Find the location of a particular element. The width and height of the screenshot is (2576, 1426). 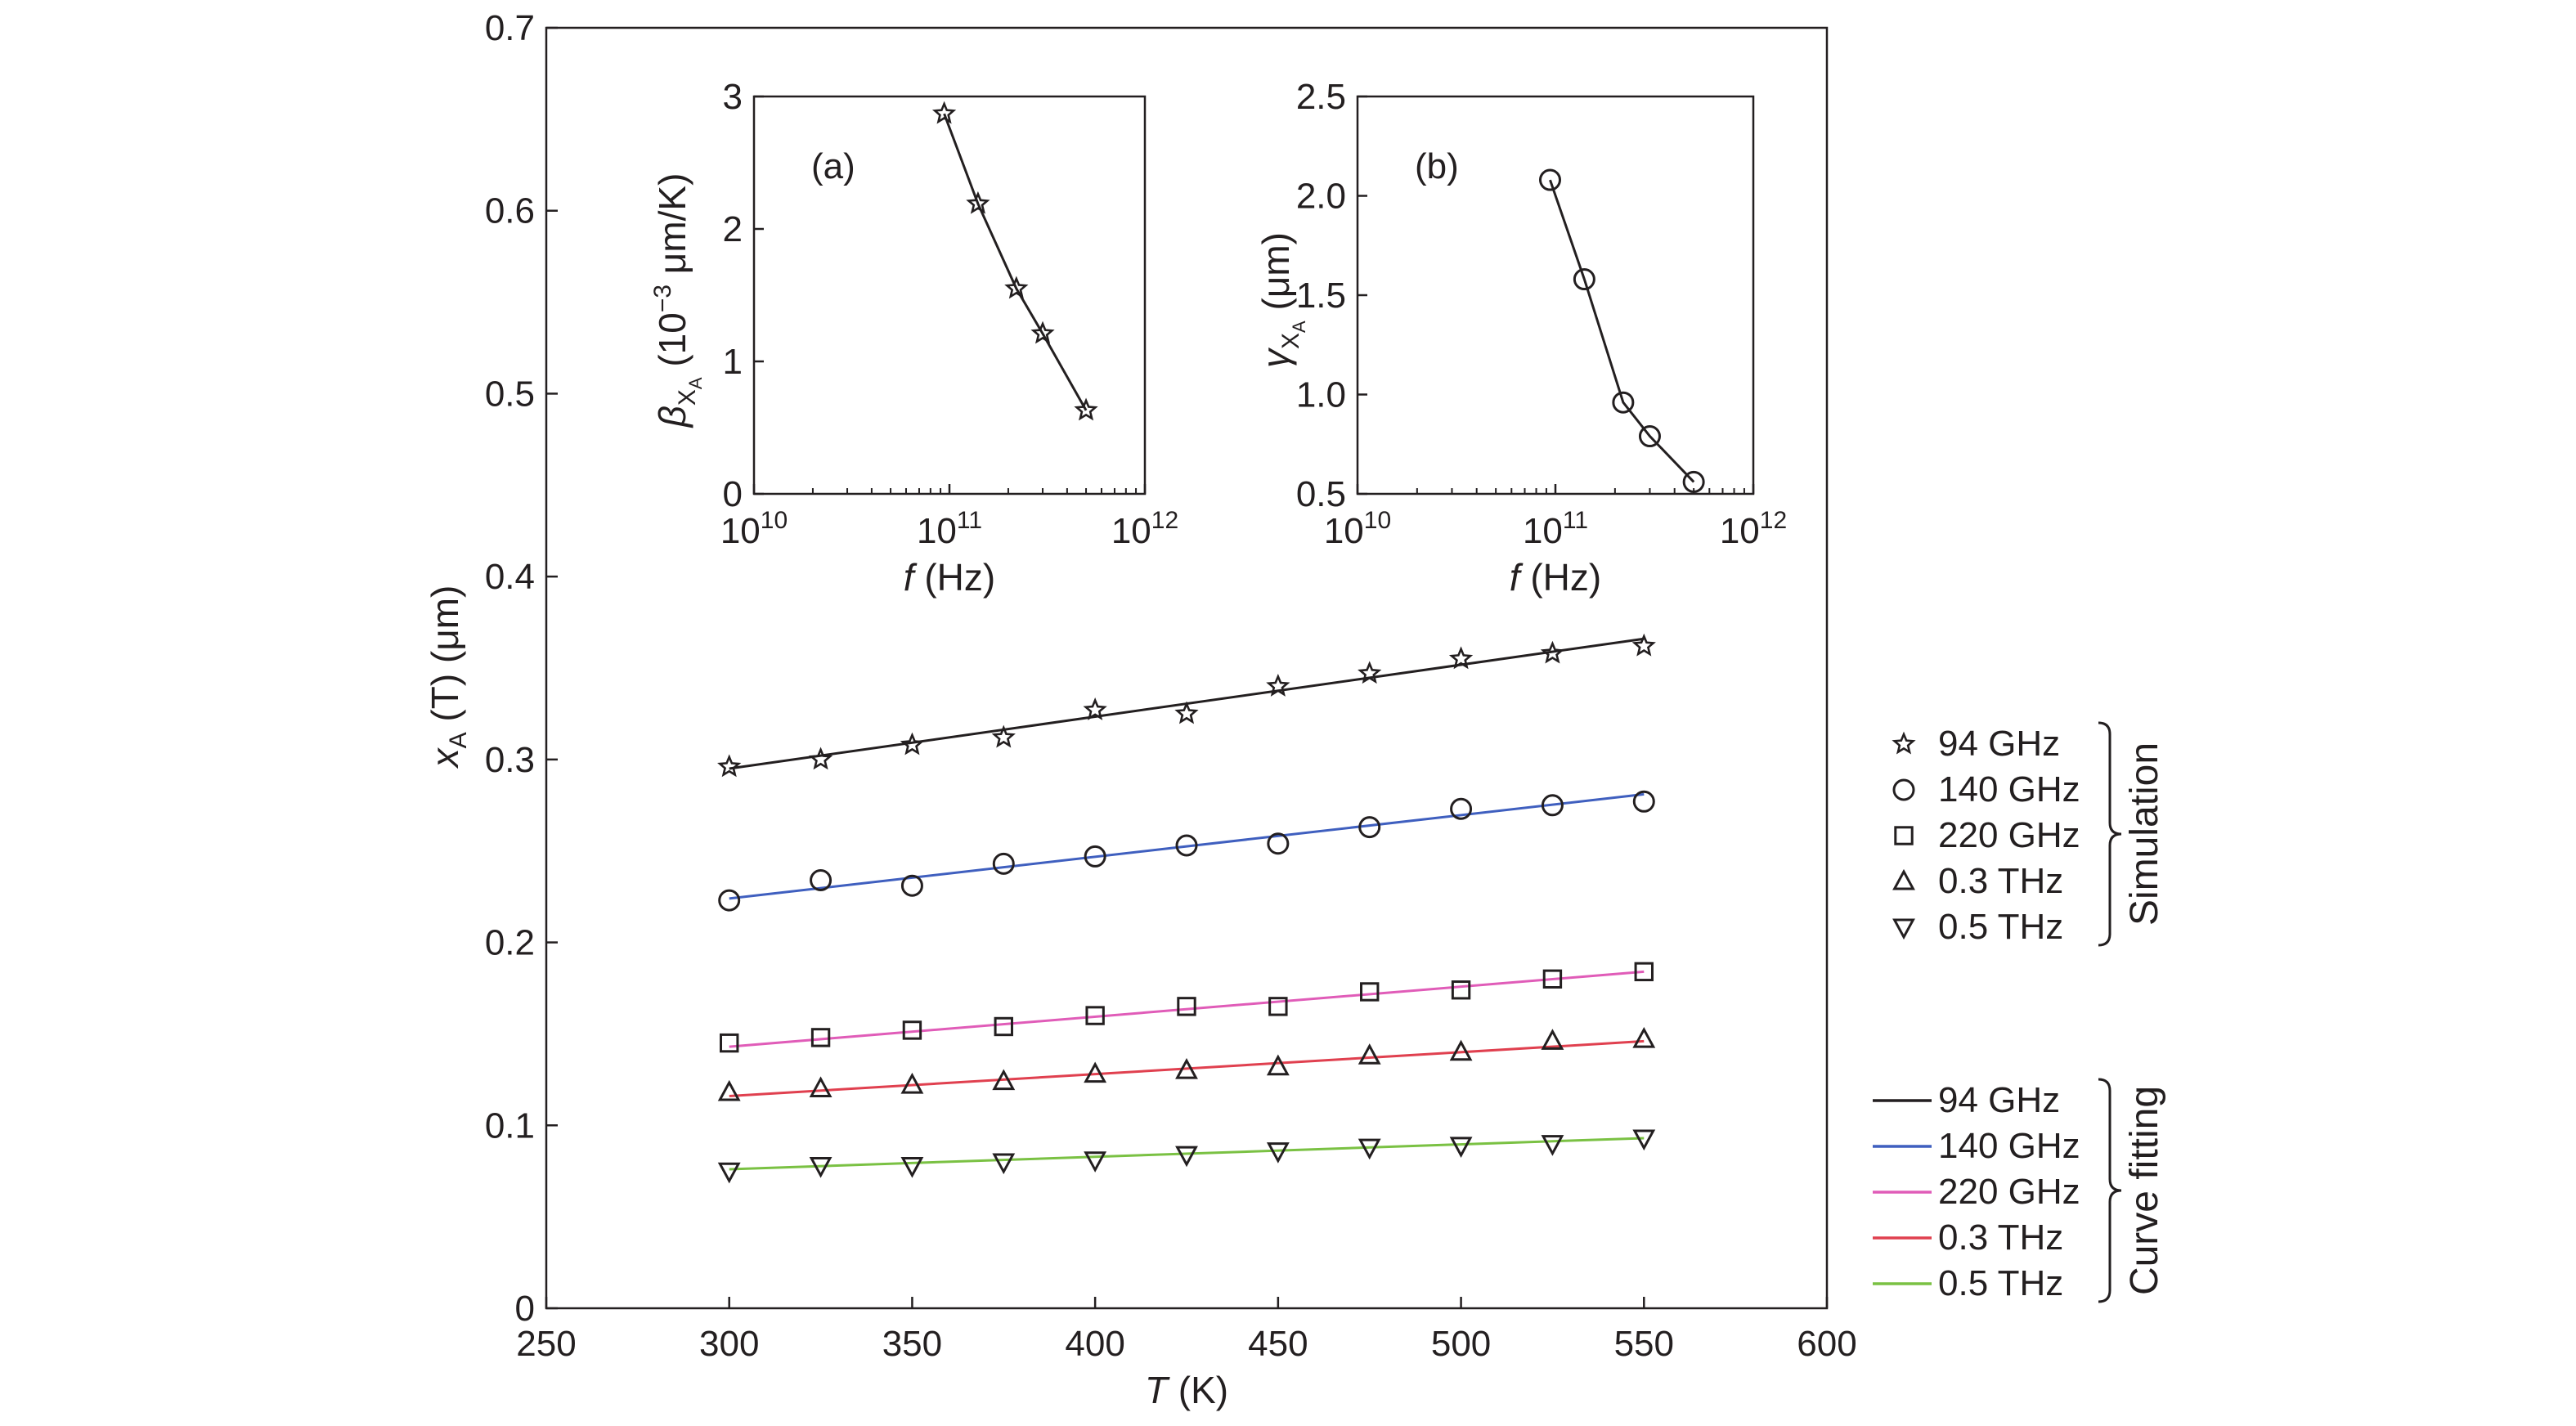

panel-label: (a) is located at coordinates (833, 166).